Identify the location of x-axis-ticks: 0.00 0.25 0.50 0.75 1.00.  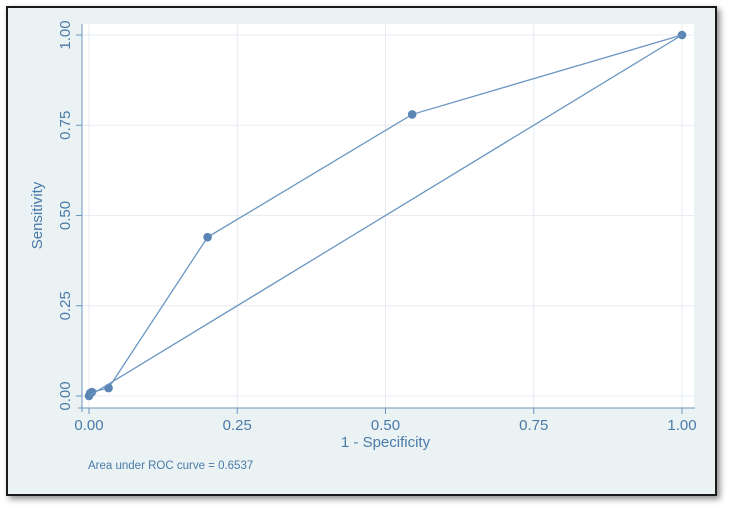
(385, 421).